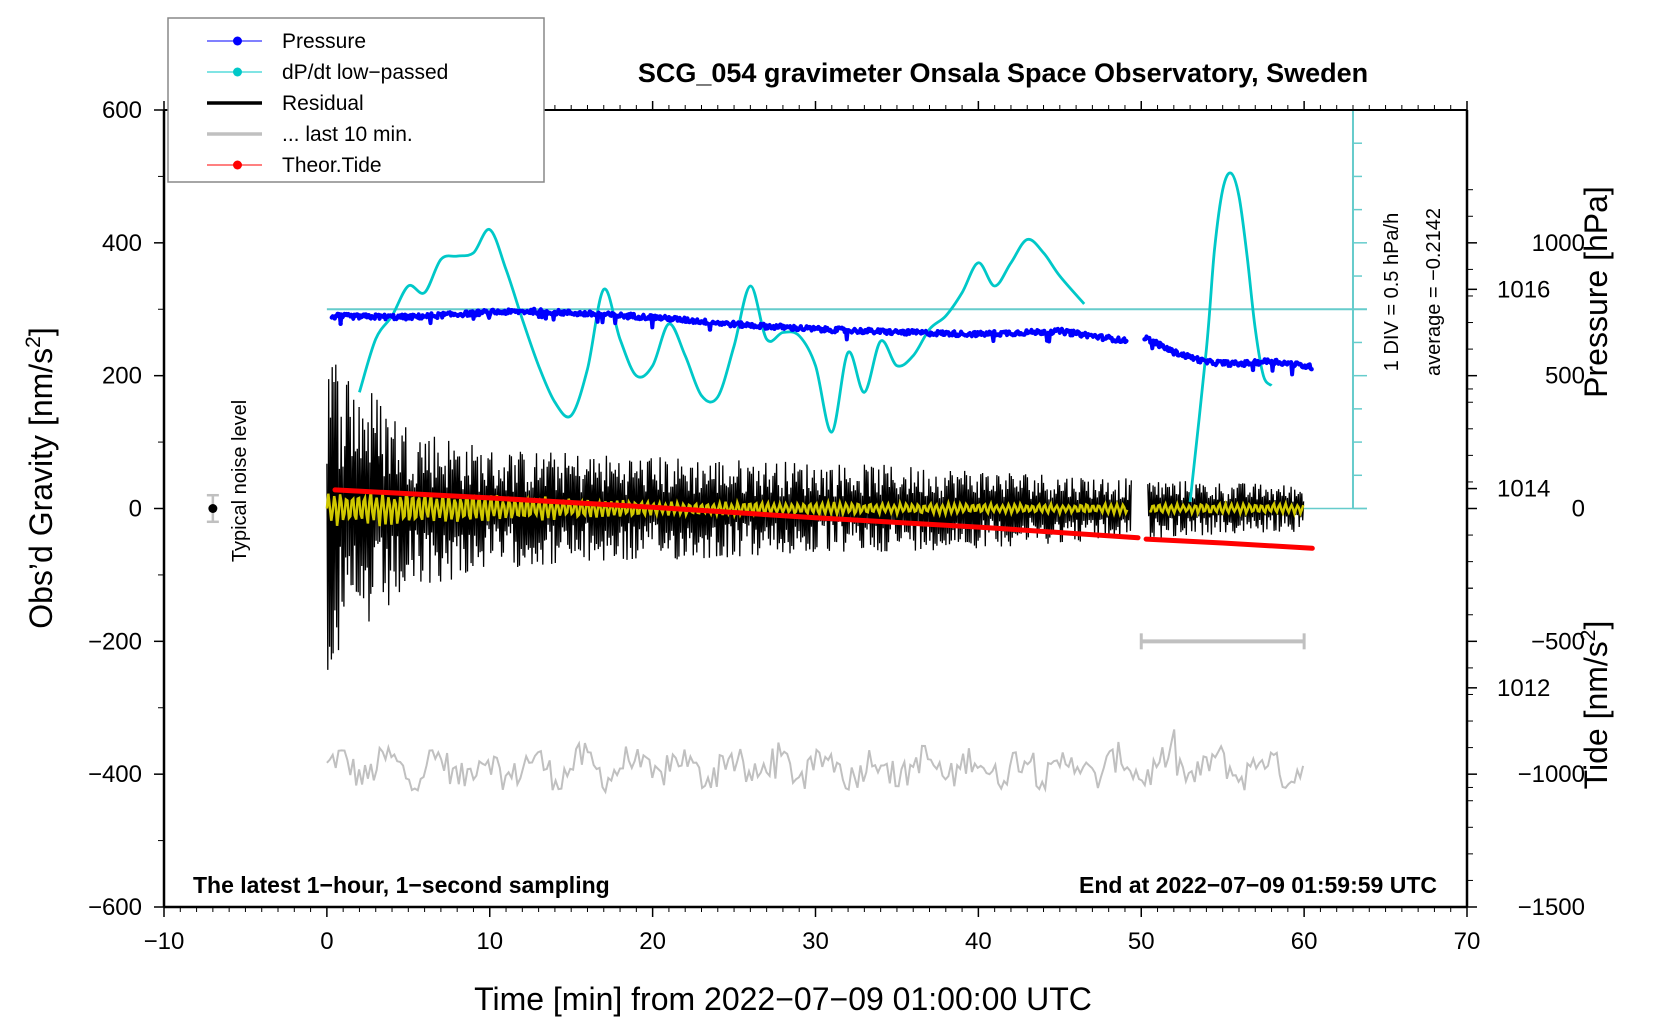 The image size is (1660, 1020). Describe the element at coordinates (33, 342) in the screenshot. I see `y-axis-title-sup: 2` at that location.